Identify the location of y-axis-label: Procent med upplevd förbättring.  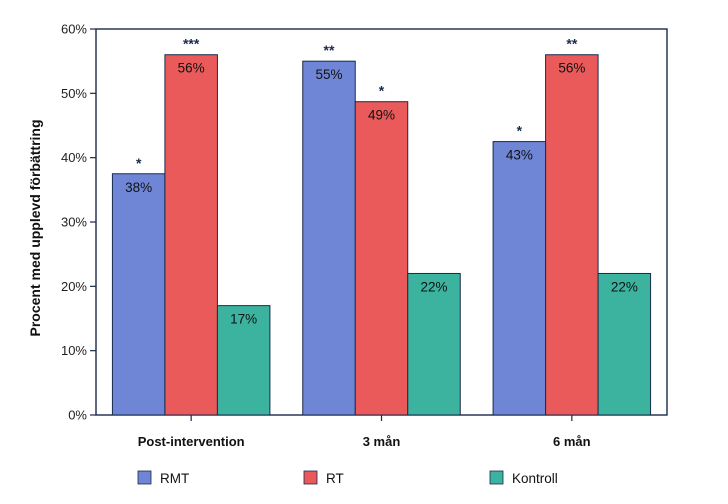
(35, 227).